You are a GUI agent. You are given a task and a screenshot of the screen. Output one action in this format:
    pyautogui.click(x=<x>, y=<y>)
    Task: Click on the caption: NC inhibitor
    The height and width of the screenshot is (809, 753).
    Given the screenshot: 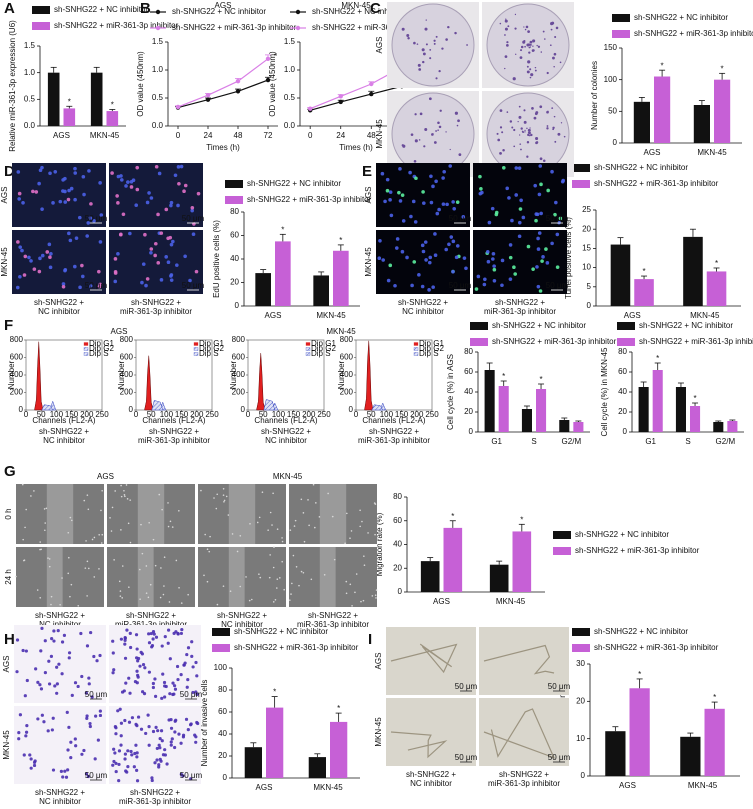 What is the action you would take?
    pyautogui.click(x=64, y=440)
    